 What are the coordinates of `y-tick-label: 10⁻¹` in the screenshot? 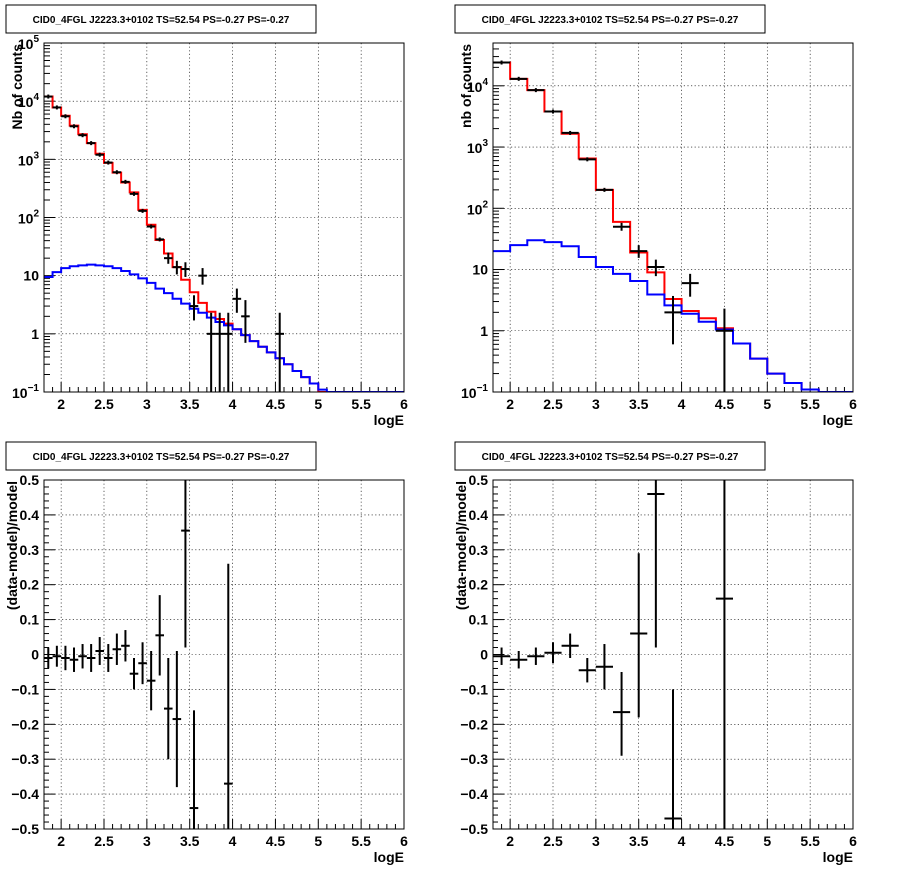 It's located at (474, 392).